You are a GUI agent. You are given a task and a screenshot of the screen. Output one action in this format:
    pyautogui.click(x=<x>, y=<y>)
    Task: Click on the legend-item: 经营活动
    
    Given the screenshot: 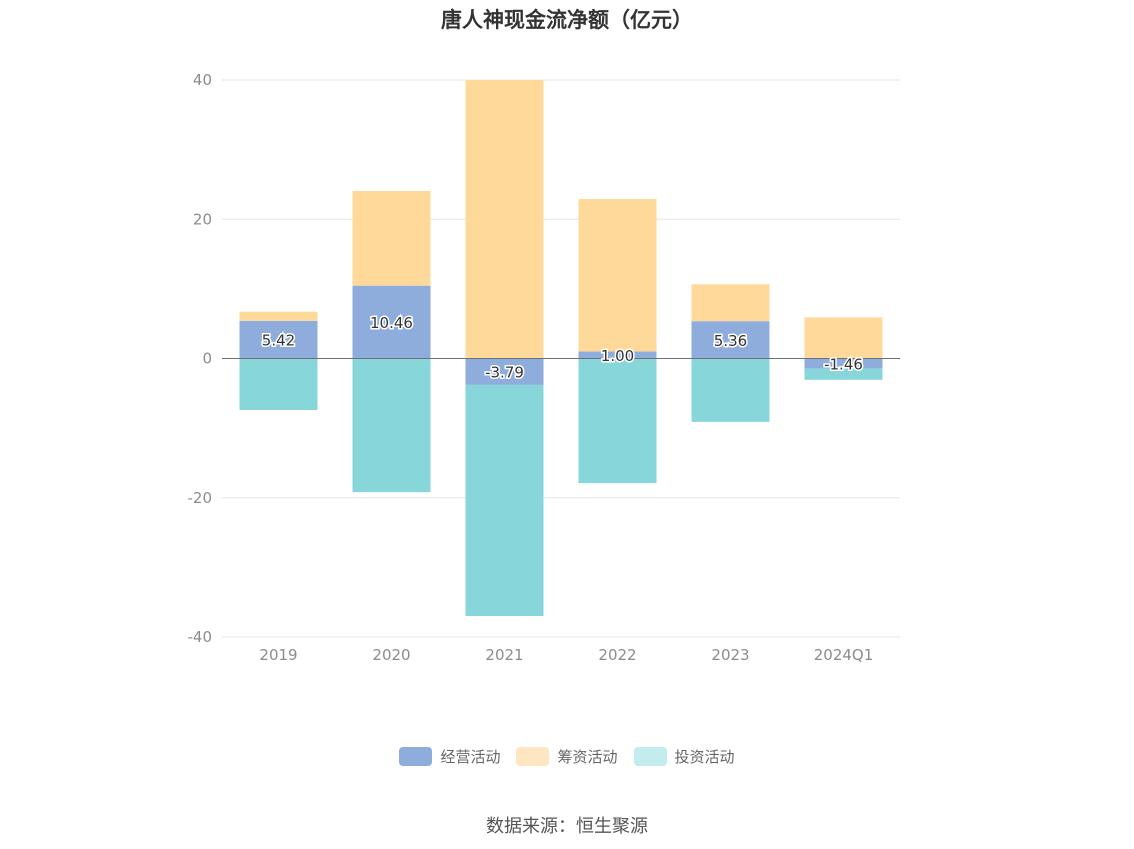 What is the action you would take?
    pyautogui.click(x=449, y=756)
    